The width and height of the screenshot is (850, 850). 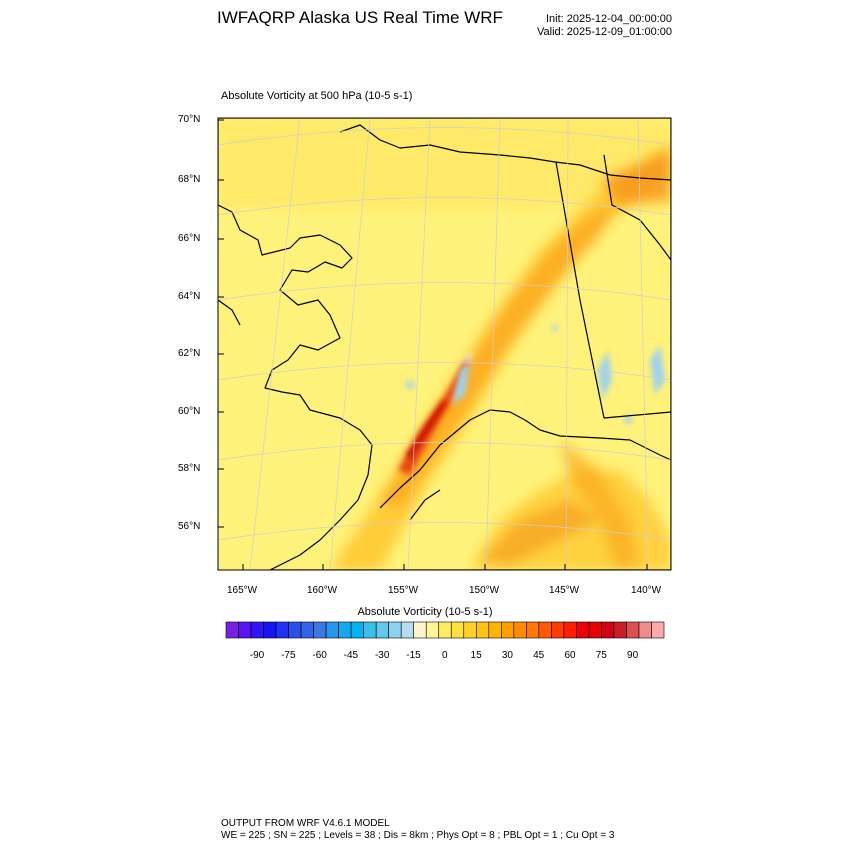 What do you see at coordinates (360, 17) in the screenshot?
I see `plot-title: IWFAQRP Alaska US Real Time WRF` at bounding box center [360, 17].